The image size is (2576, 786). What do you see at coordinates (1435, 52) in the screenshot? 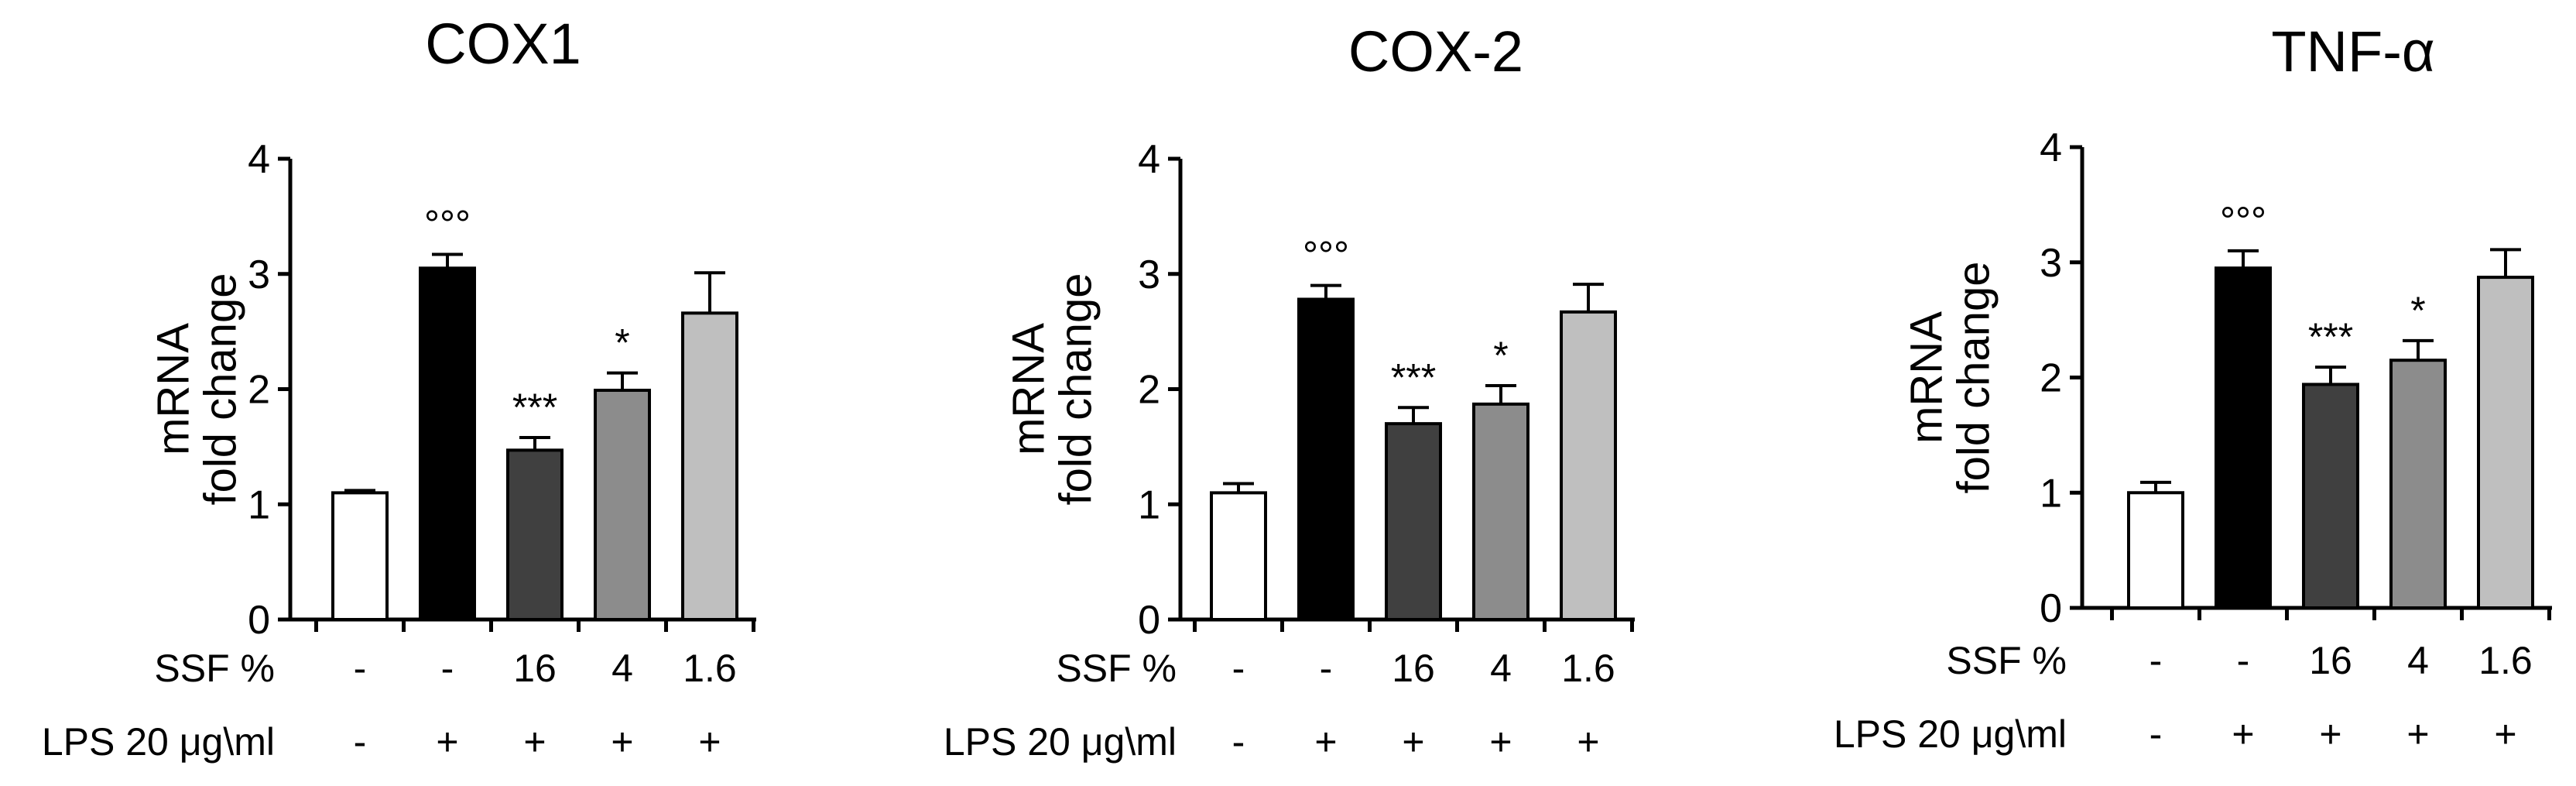
I see `chart-title: COX-2` at bounding box center [1435, 52].